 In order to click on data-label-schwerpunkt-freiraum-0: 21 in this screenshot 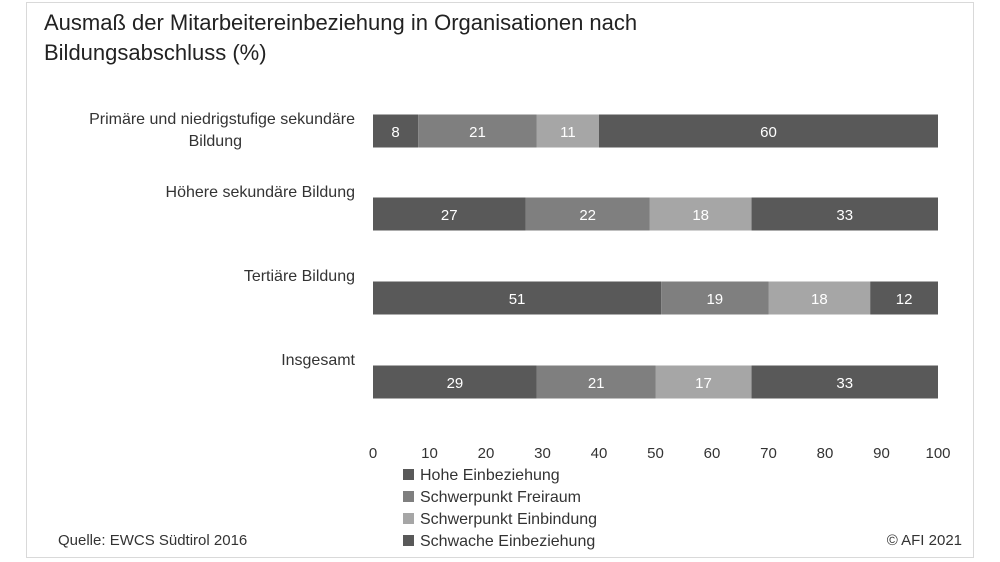, I will do `click(477, 132)`.